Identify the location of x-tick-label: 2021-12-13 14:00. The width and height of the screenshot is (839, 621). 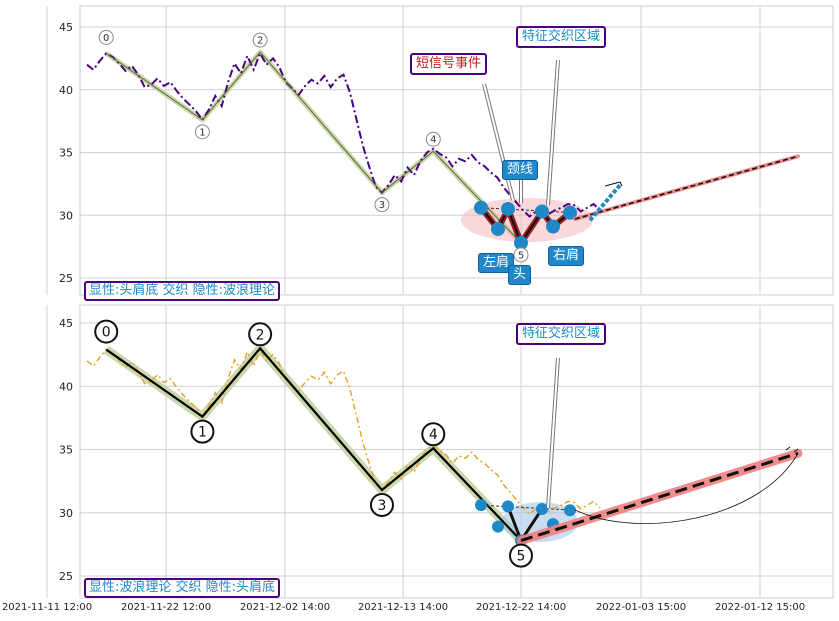
(403, 607).